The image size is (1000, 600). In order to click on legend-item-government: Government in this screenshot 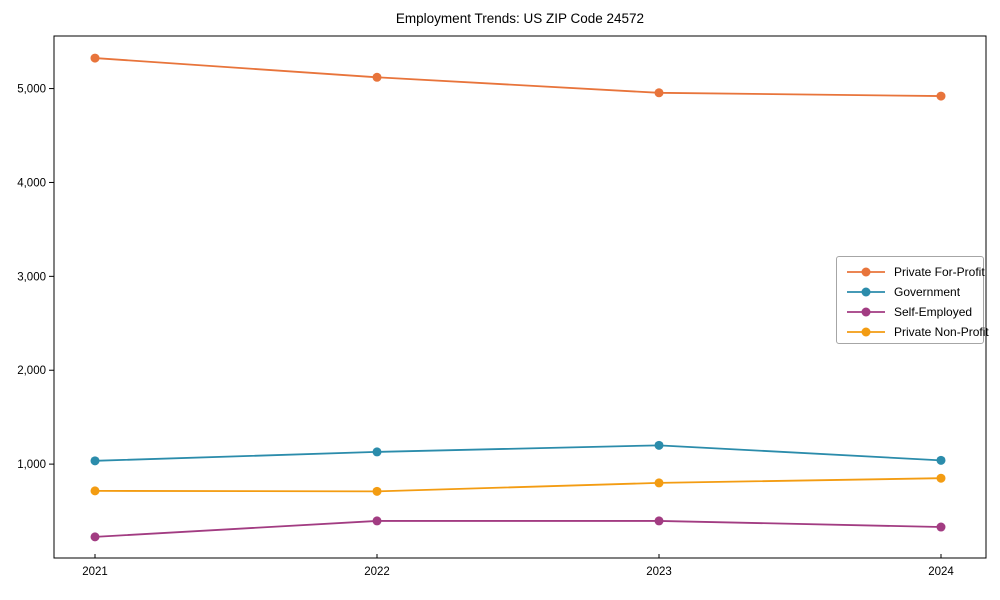, I will do `click(910, 292)`.